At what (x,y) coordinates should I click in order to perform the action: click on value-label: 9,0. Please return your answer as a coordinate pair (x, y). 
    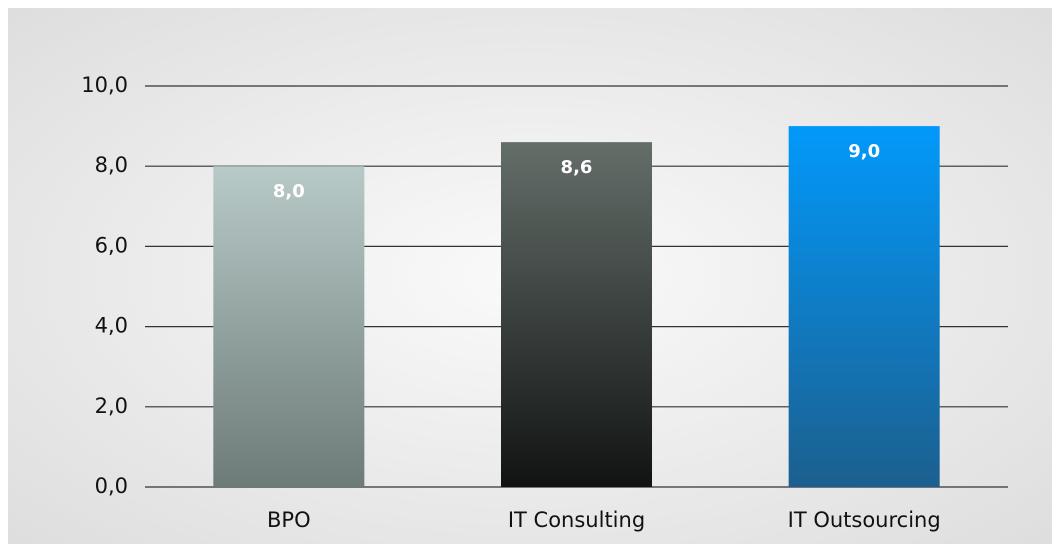
    Looking at the image, I should click on (864, 151).